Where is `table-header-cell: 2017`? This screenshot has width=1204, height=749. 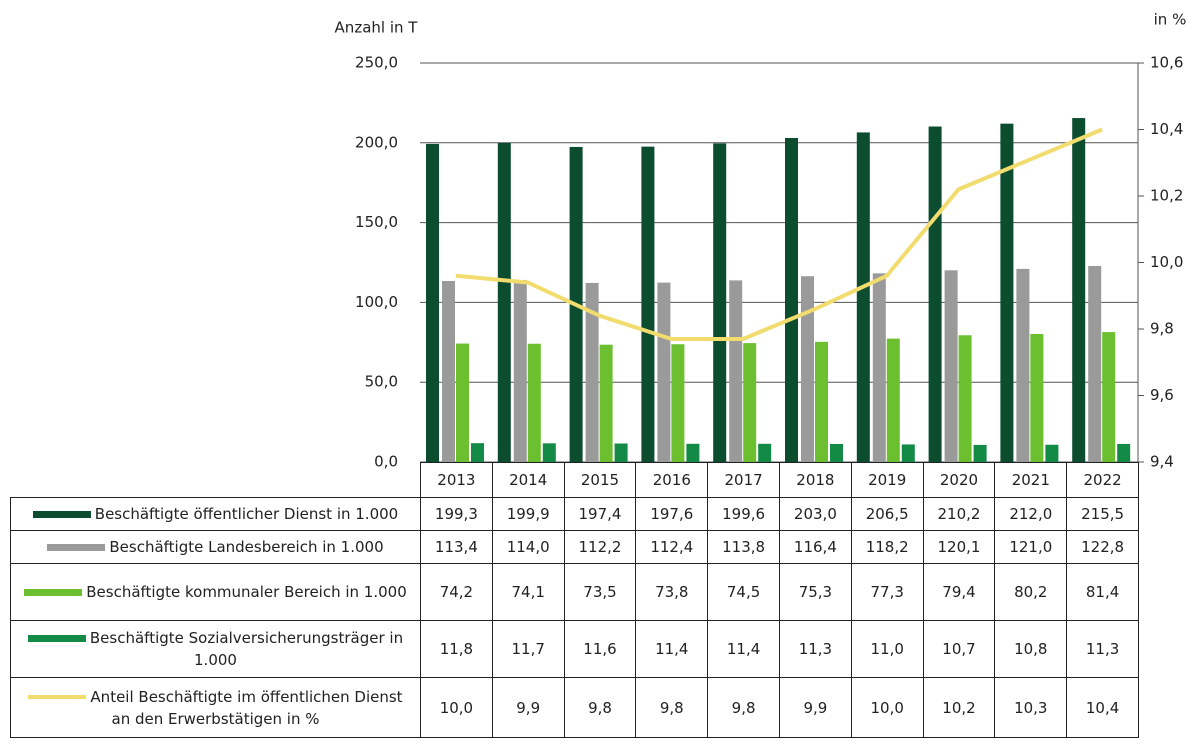
table-header-cell: 2017 is located at coordinates (743, 480).